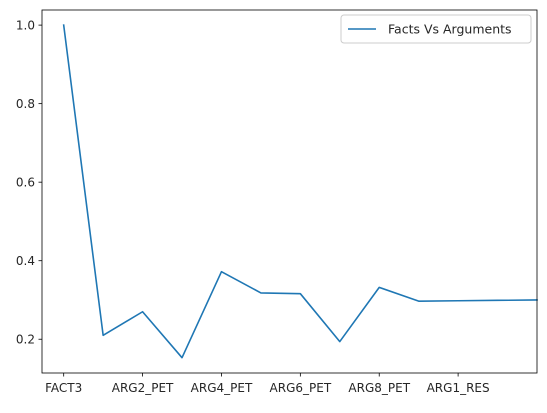  What do you see at coordinates (143, 388) in the screenshot?
I see `x-tick-label: ARG2_PET` at bounding box center [143, 388].